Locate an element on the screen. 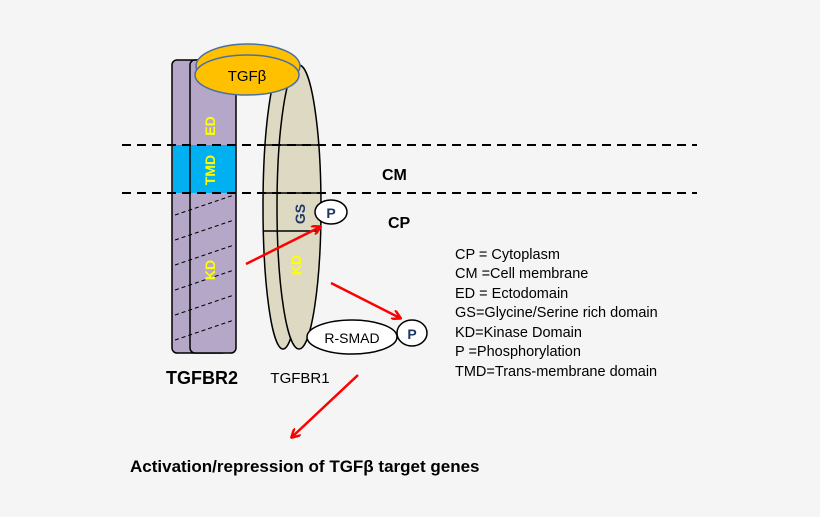  rsmad-phospho-label: P is located at coordinates (411, 334).